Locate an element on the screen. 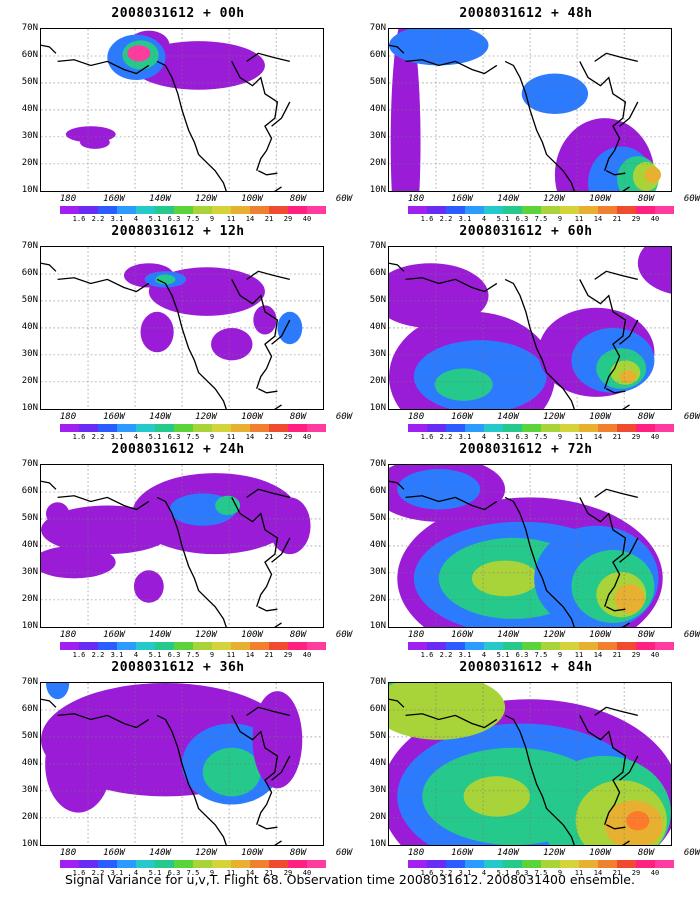 Image resolution: width=700 pixels, height=900 pixels. lon-label: 180 is located at coordinates (68, 635).